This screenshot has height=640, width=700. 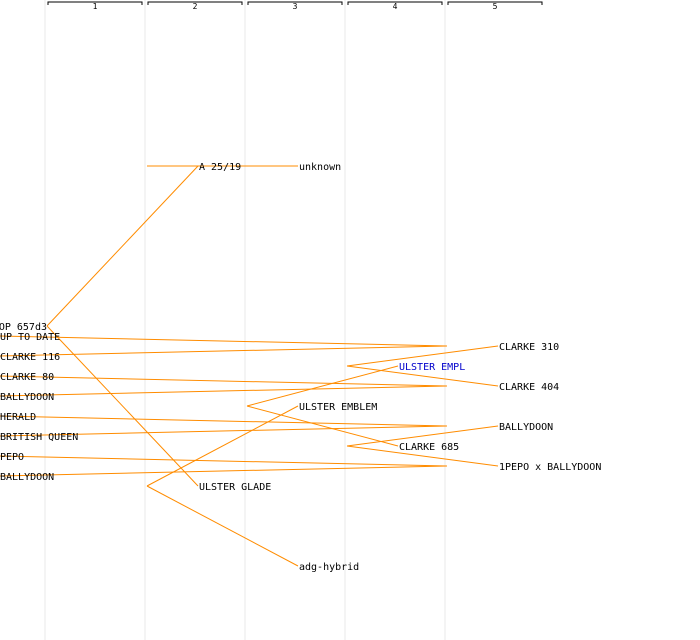 What do you see at coordinates (526, 427) in the screenshot?
I see `node-label-ballydoon_a: BALLYDOON` at bounding box center [526, 427].